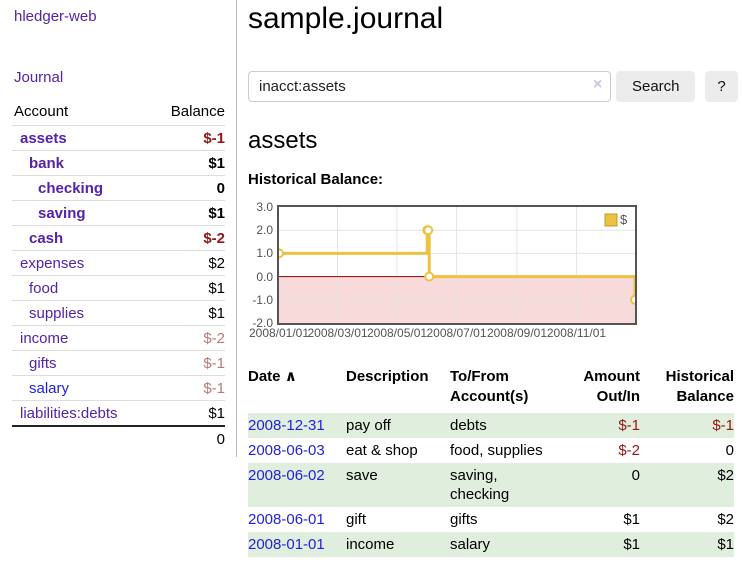  What do you see at coordinates (39, 77) in the screenshot?
I see `sidebar-item-journal: Journal` at bounding box center [39, 77].